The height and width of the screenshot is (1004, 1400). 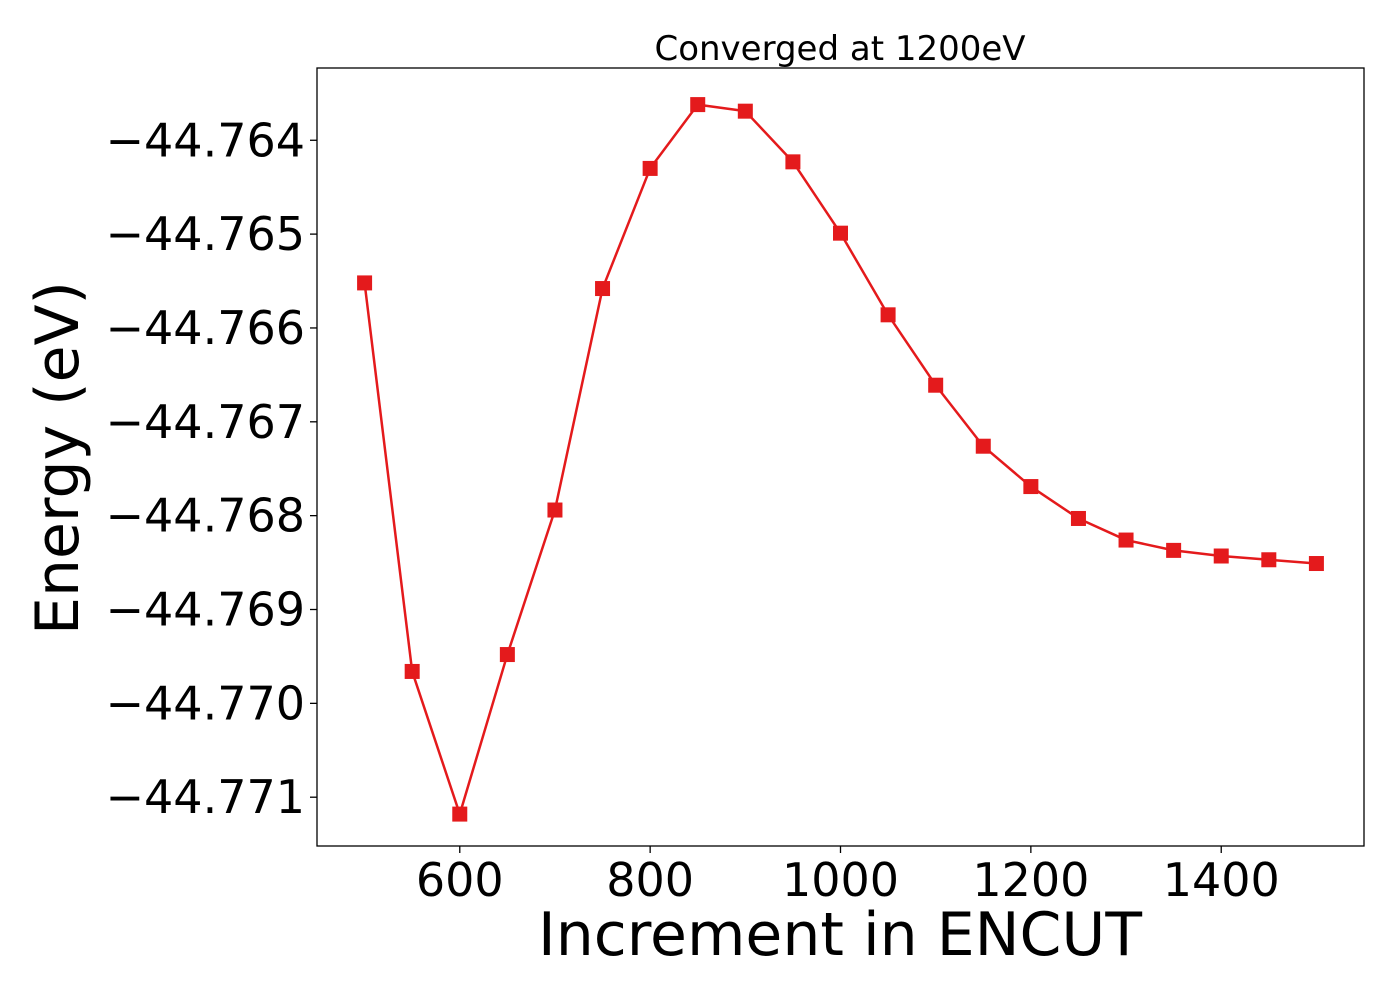 What do you see at coordinates (650, 880) in the screenshot?
I see `x-tick-label: 800` at bounding box center [650, 880].